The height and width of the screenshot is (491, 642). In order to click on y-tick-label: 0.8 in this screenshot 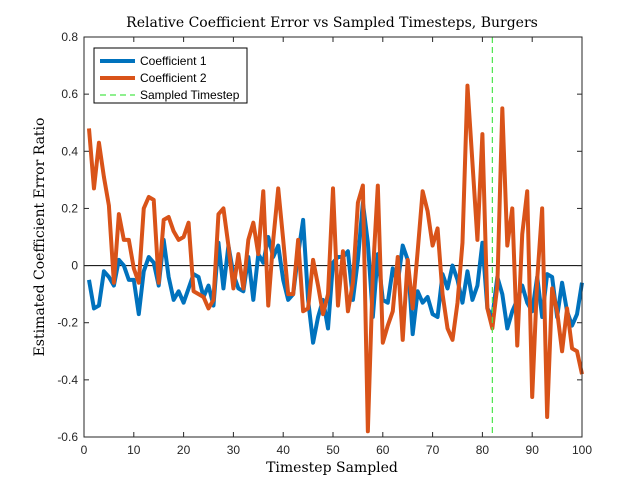, I will do `click(69, 37)`.